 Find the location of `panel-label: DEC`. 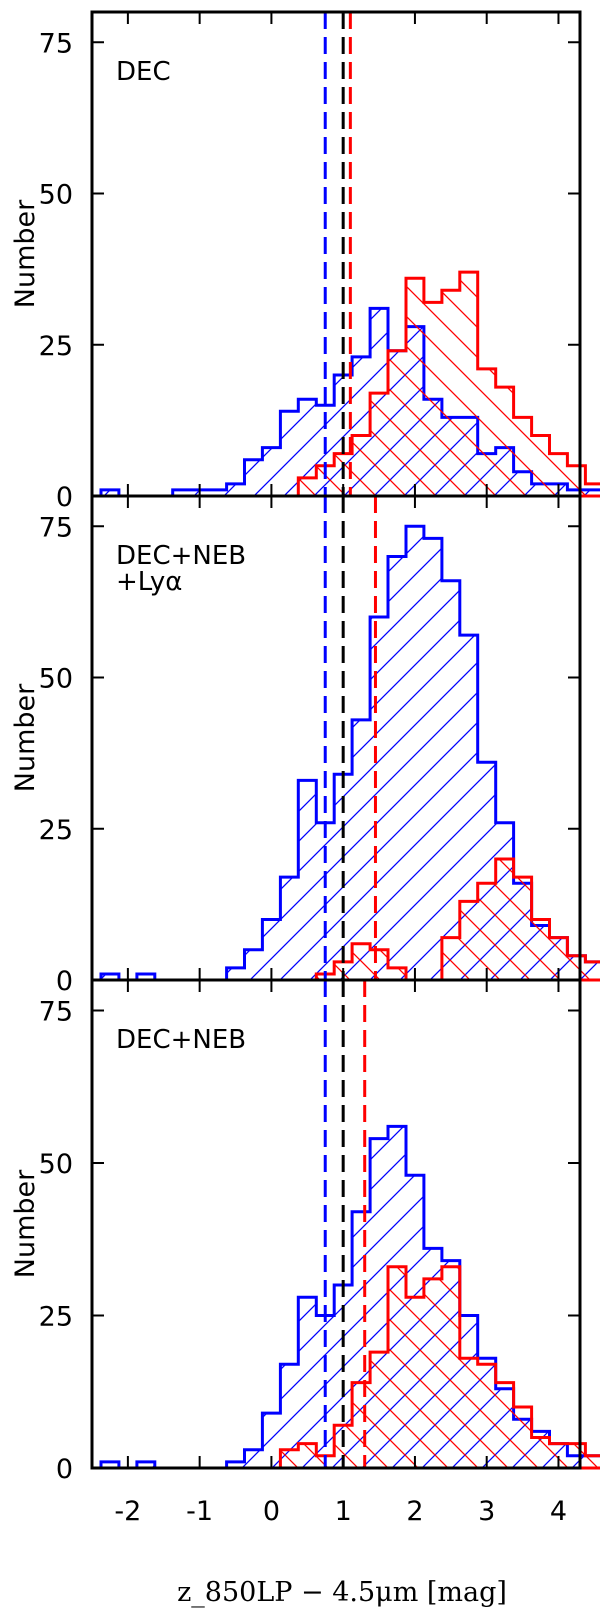

panel-label: DEC is located at coordinates (143, 72).